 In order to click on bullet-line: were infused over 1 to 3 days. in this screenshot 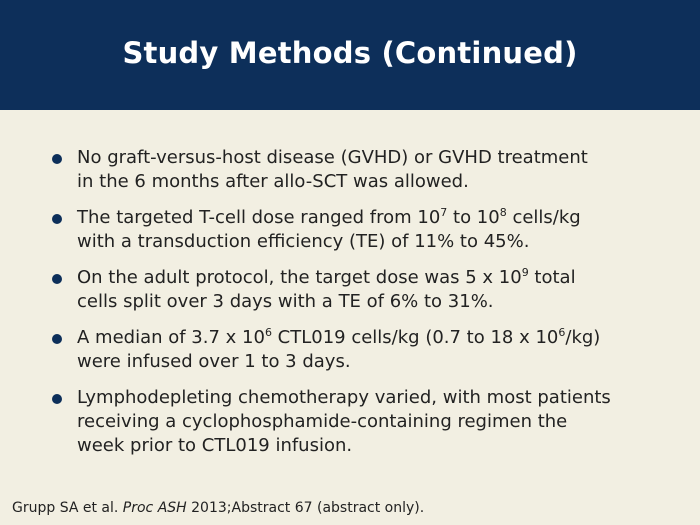, I will do `click(214, 361)`.